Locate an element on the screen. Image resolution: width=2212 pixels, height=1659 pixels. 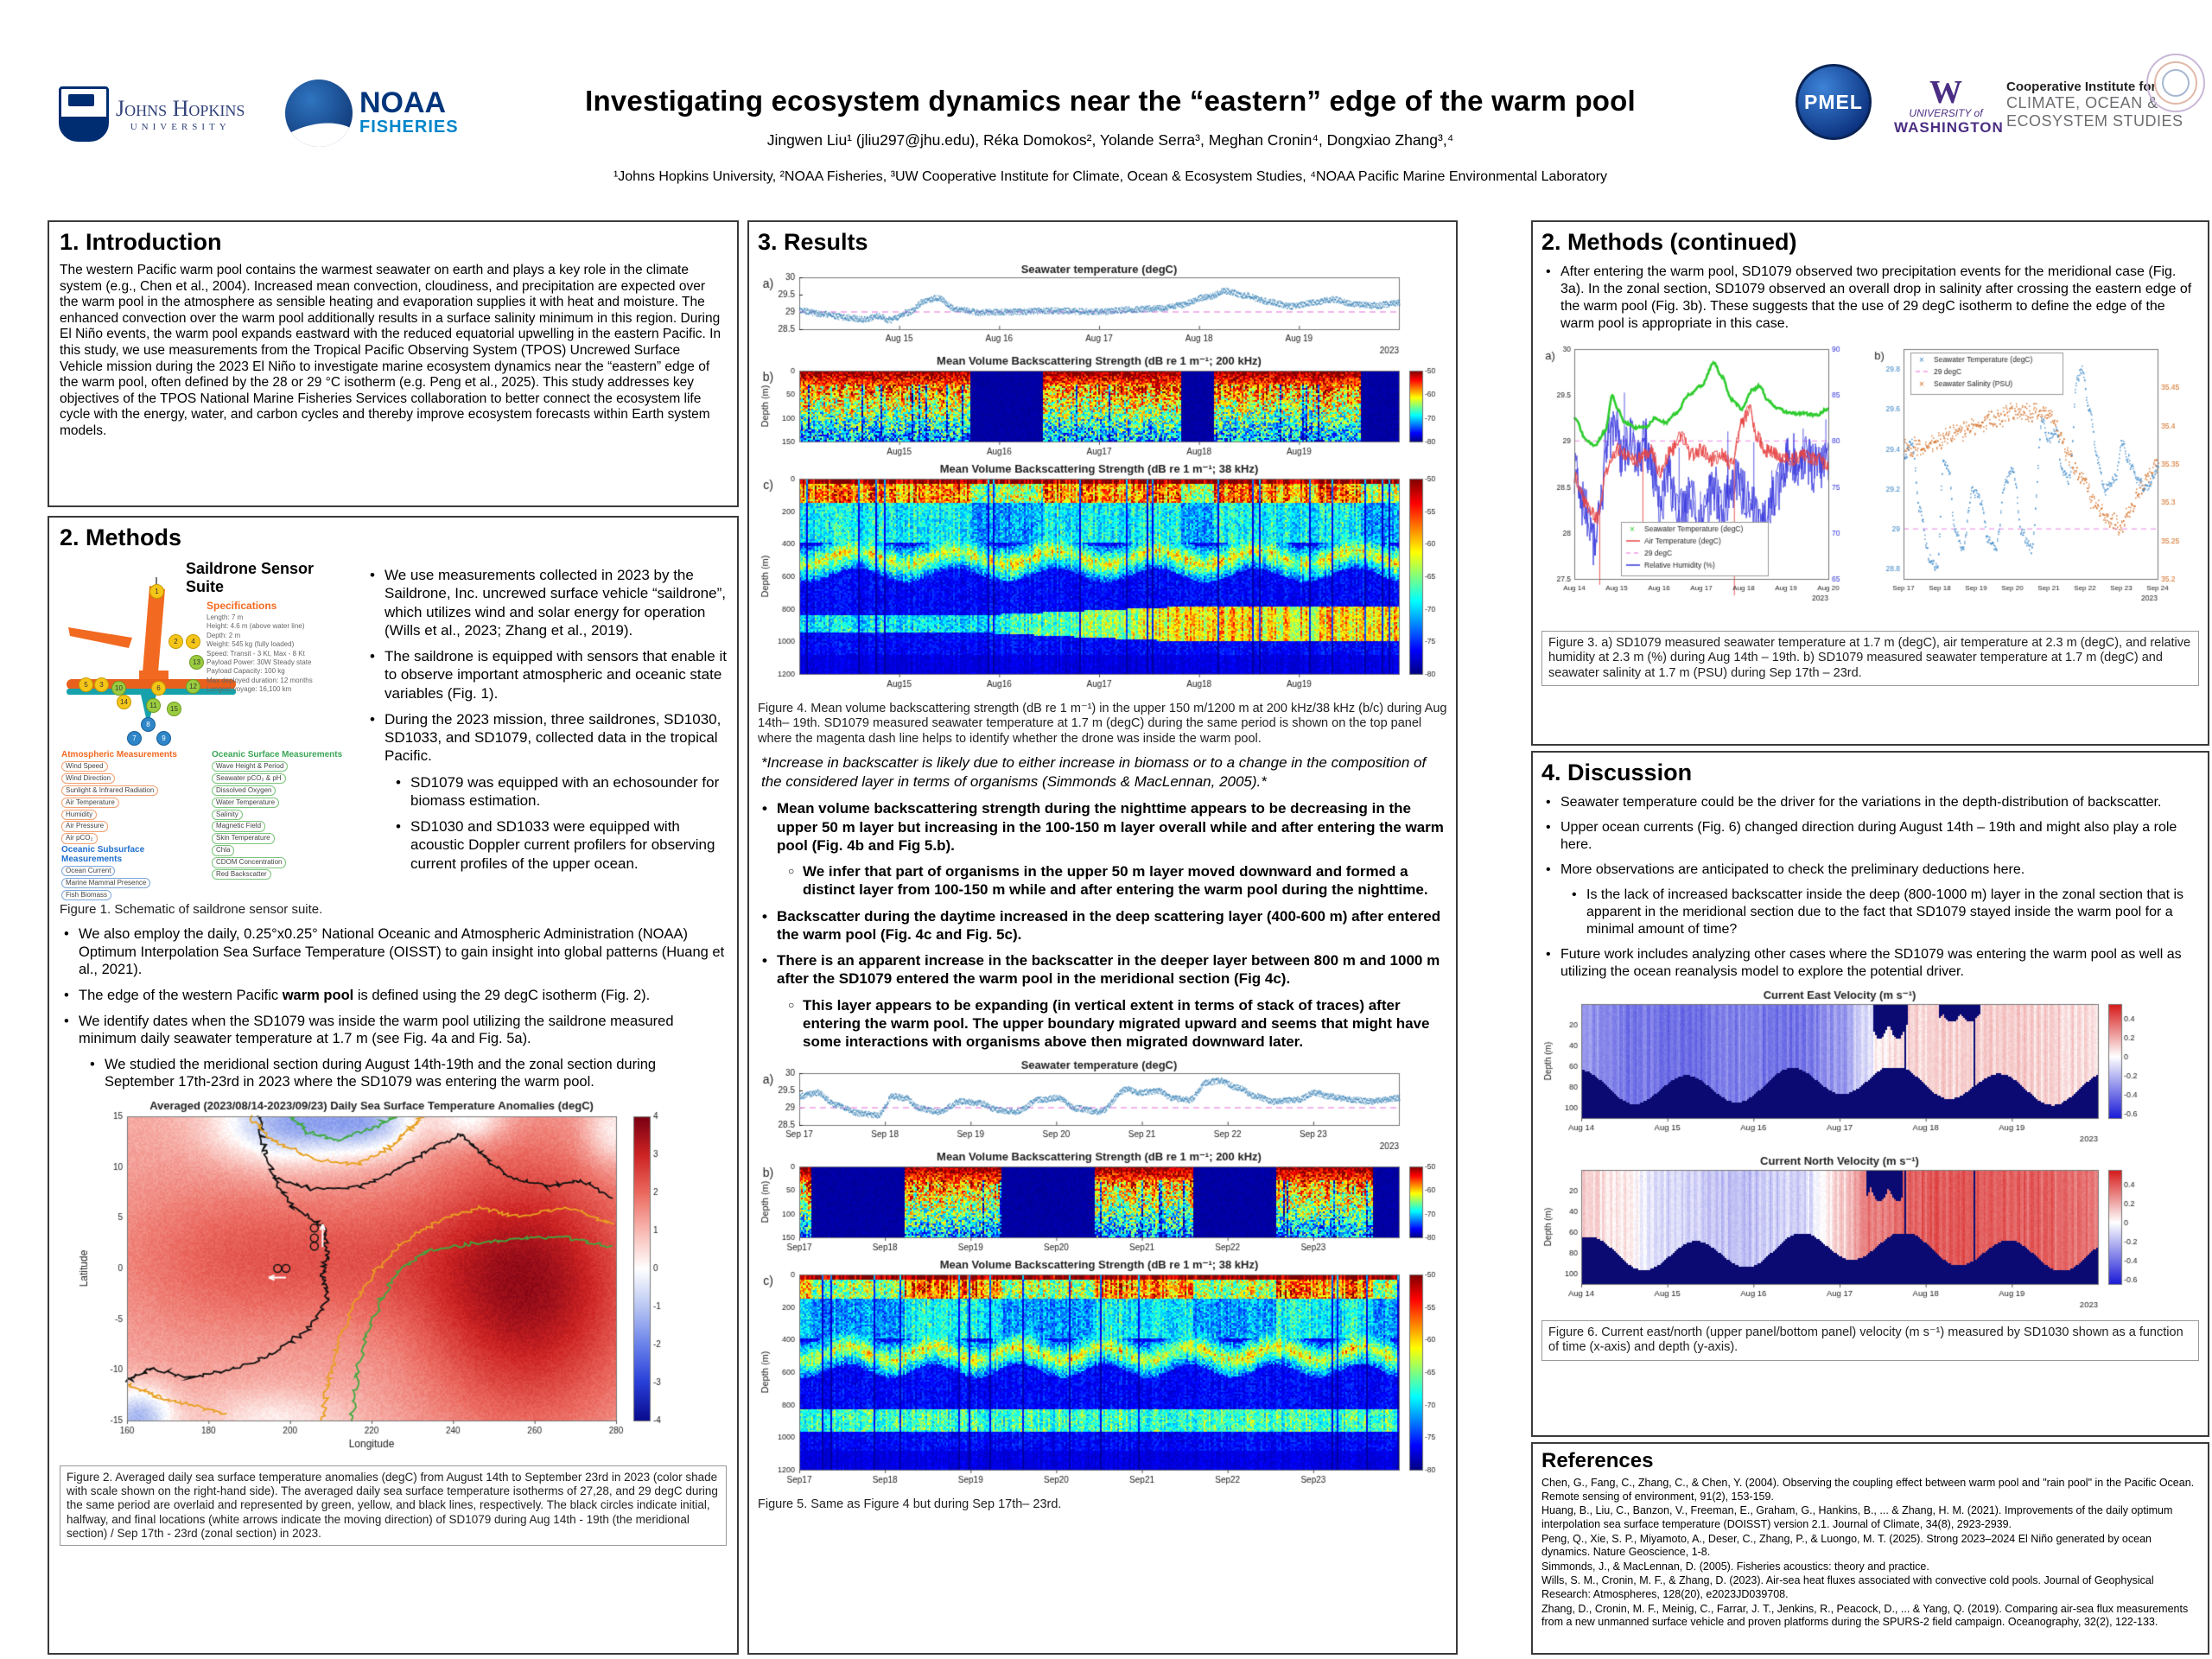
sensor-number-badge: 10 is located at coordinates (118, 688).